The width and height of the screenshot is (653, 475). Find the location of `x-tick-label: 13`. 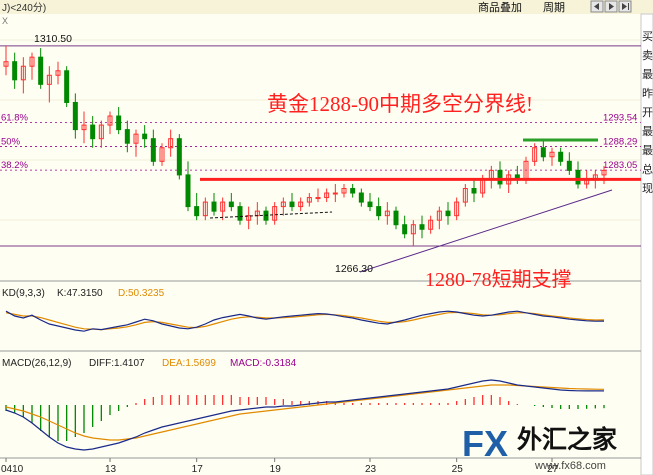

x-tick-label: 13 is located at coordinates (111, 469).